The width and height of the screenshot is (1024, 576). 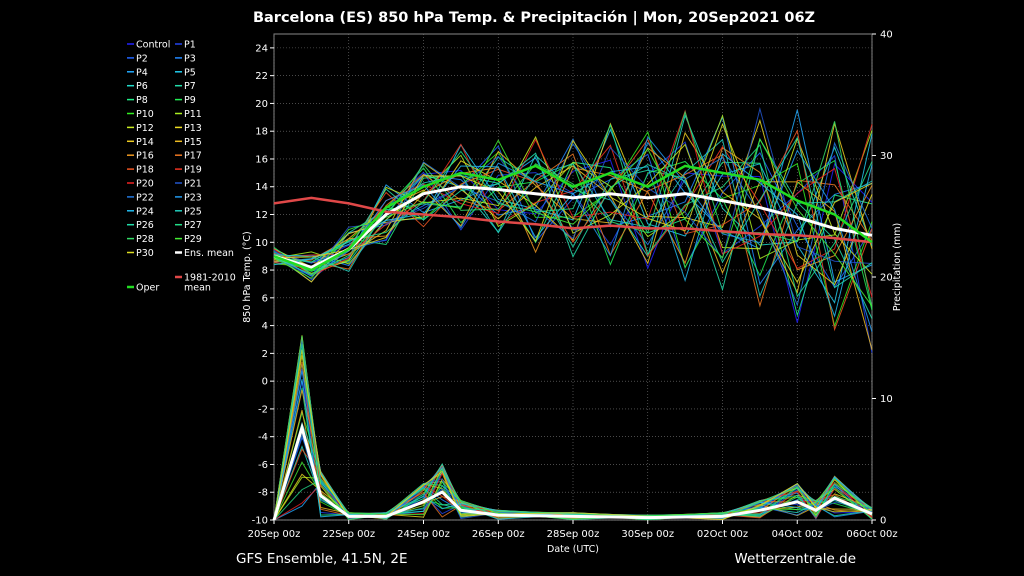 I want to click on y-tick-label: 24, so click(x=261, y=48).